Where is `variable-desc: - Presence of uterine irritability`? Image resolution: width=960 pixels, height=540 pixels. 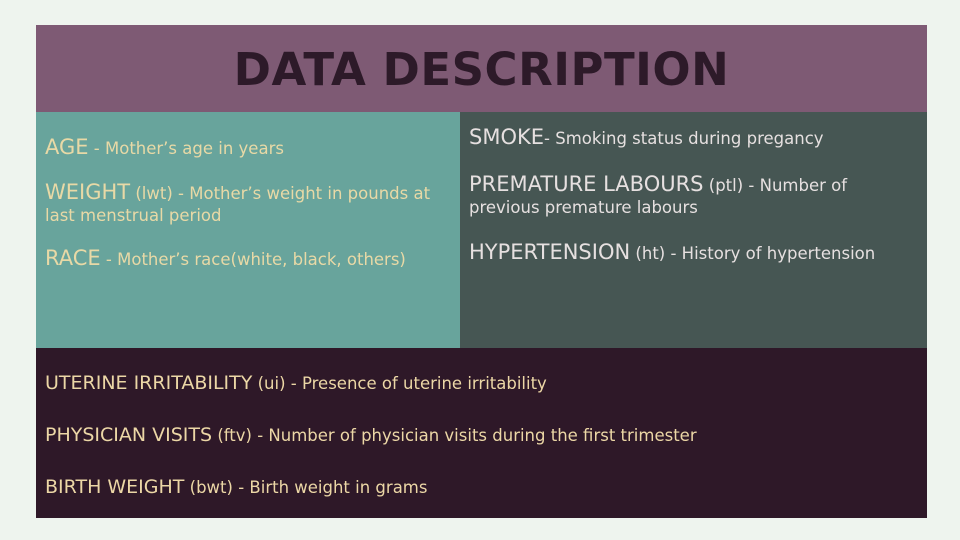 variable-desc: - Presence of uterine irritability is located at coordinates (416, 383).